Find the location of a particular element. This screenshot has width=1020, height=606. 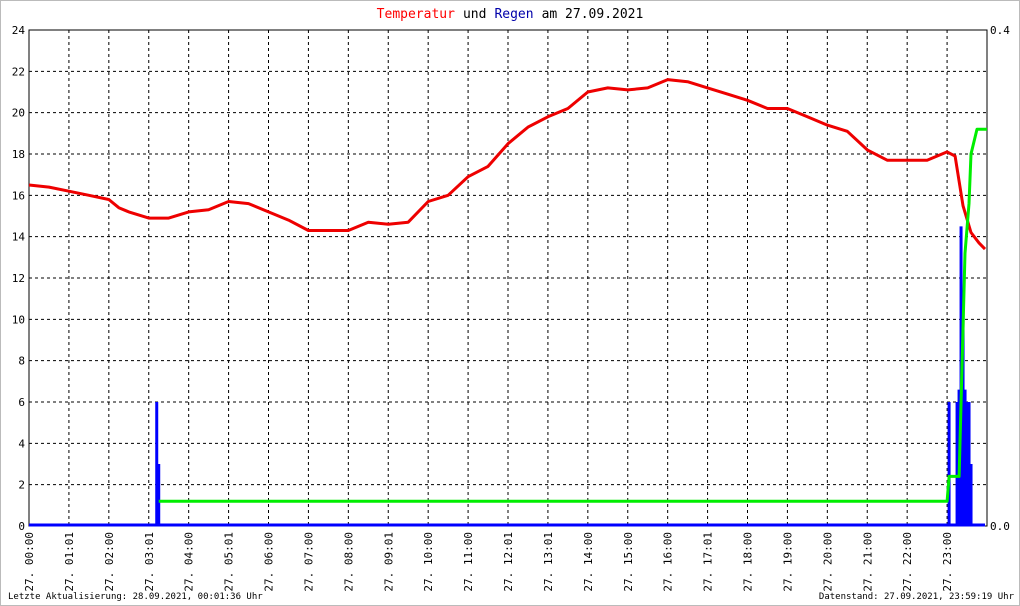

x-tick-label: 27. 21:00 is located at coordinates (867, 562).